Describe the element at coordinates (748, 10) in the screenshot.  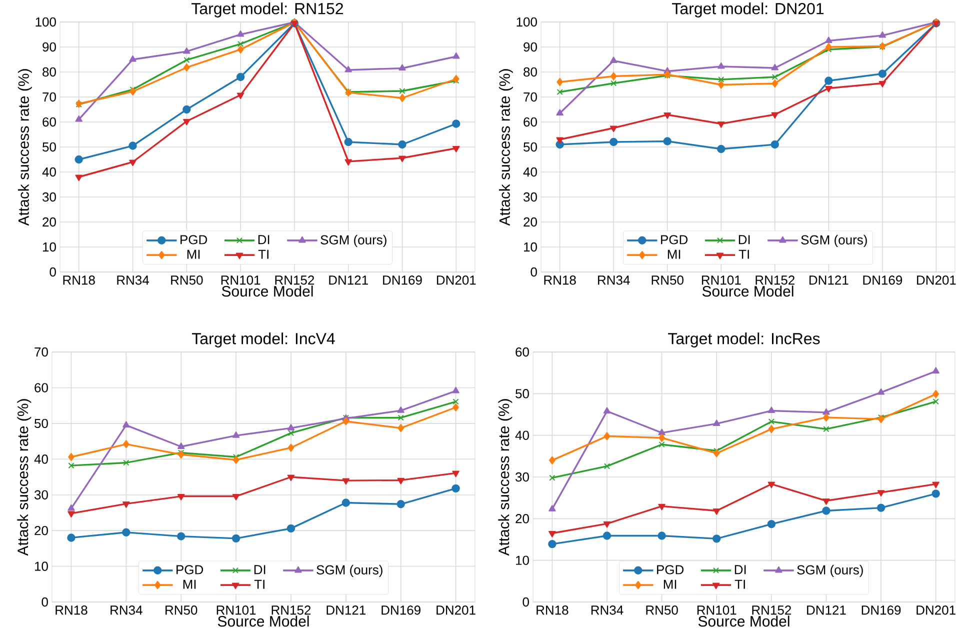
I see `chart-title: Target model: DN201` at that location.